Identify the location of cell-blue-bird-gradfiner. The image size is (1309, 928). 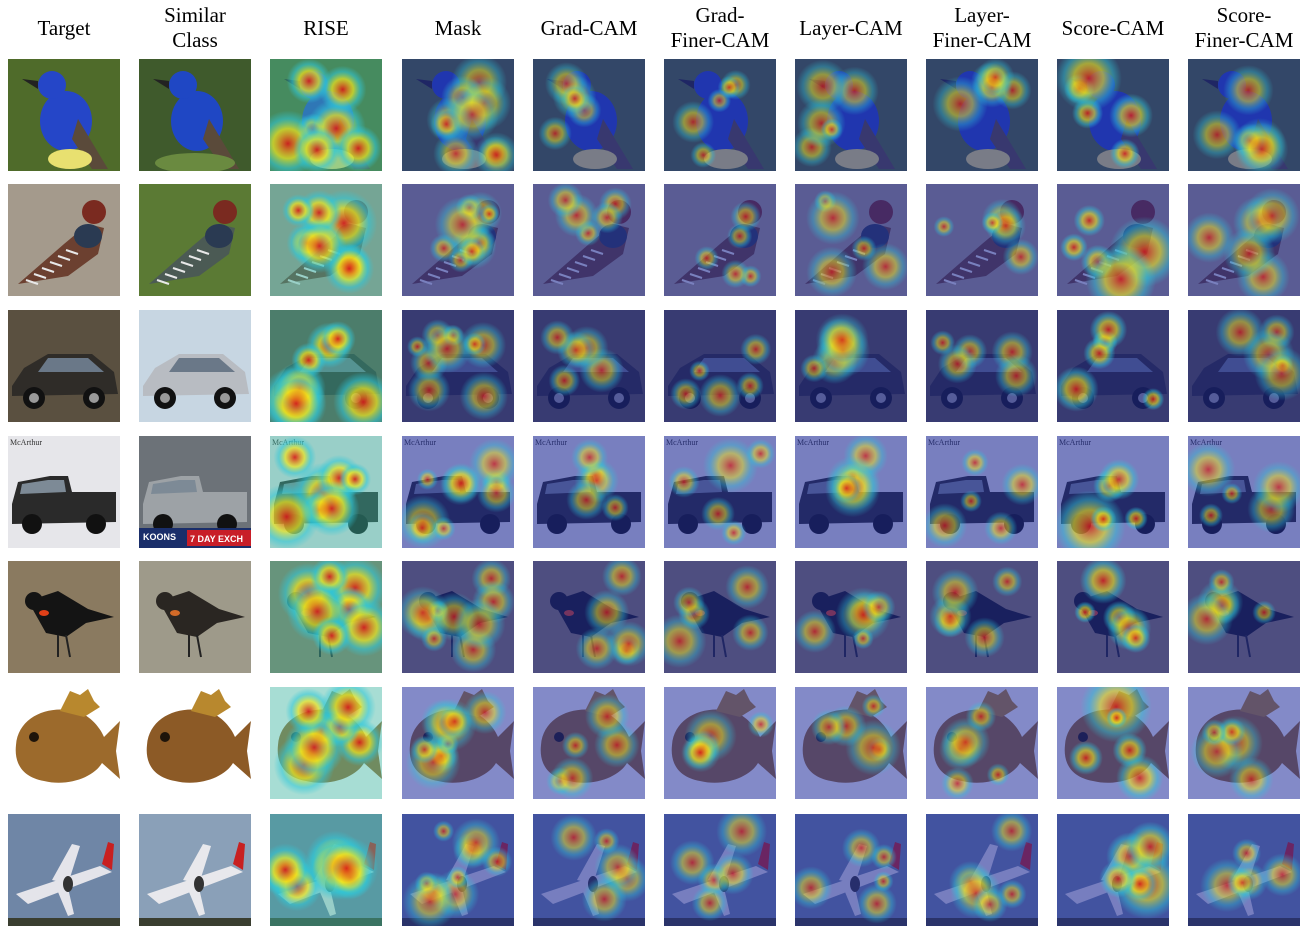
(720, 115).